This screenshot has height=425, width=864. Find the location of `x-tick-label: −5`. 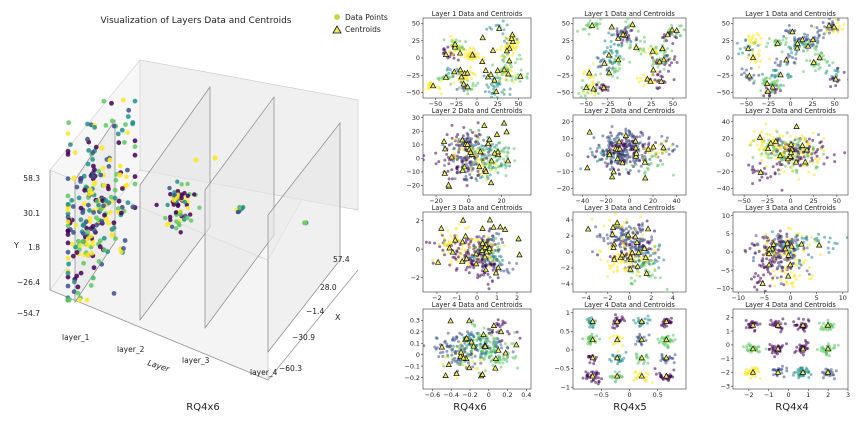

x-tick-label: −5 is located at coordinates (764, 298).